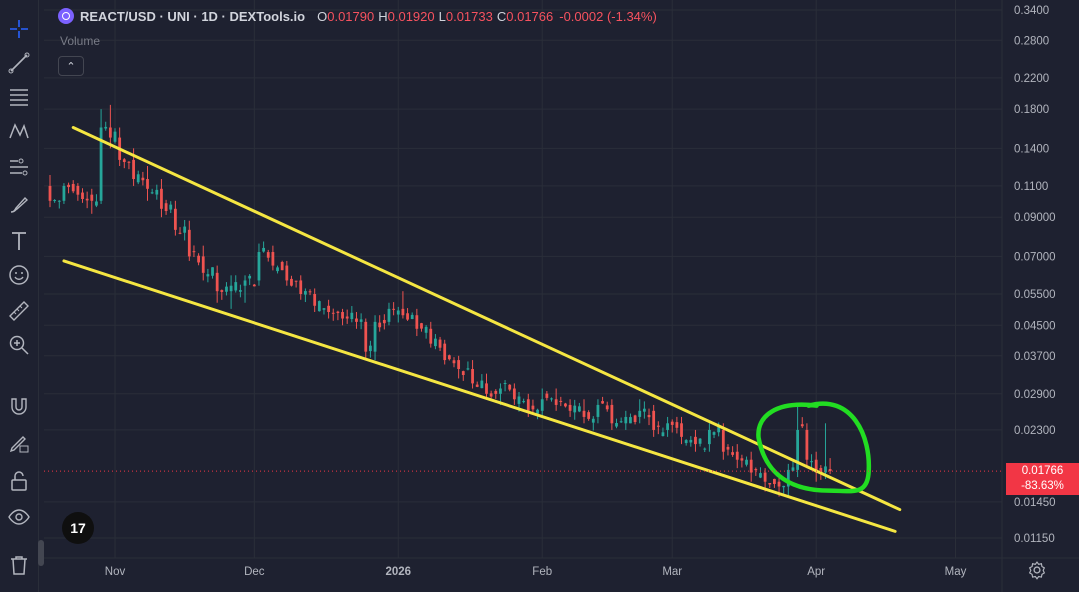 This screenshot has width=1079, height=592. What do you see at coordinates (19, 167) in the screenshot?
I see `forecast-icon` at bounding box center [19, 167].